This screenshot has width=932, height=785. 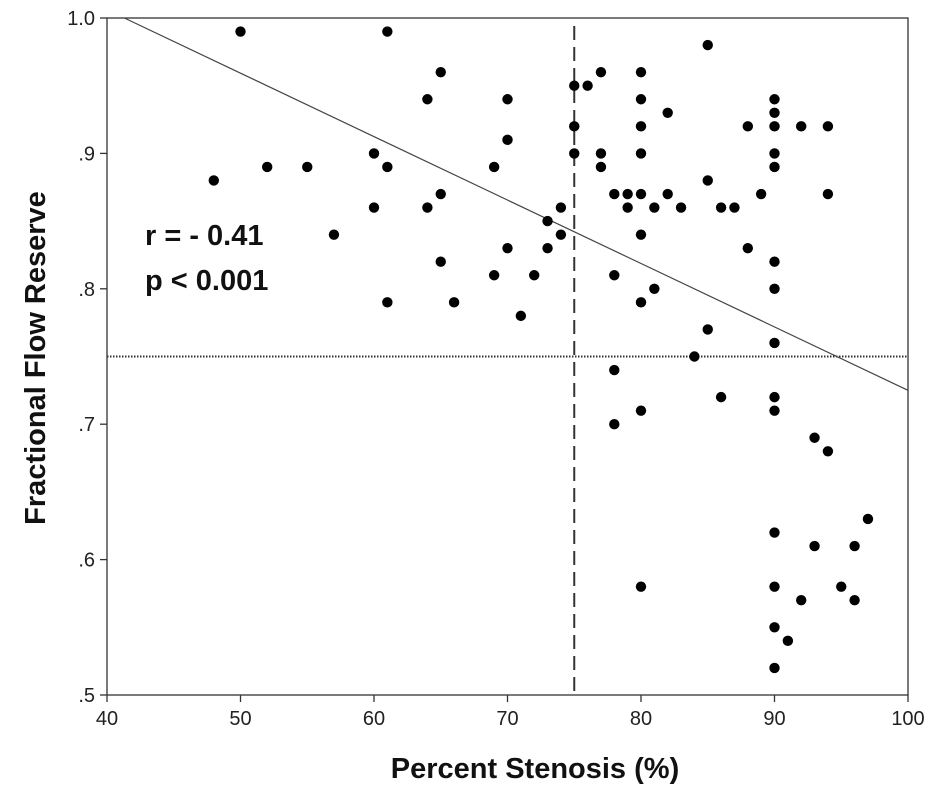 What do you see at coordinates (641, 719) in the screenshot?
I see `x-tick-label: 80` at bounding box center [641, 719].